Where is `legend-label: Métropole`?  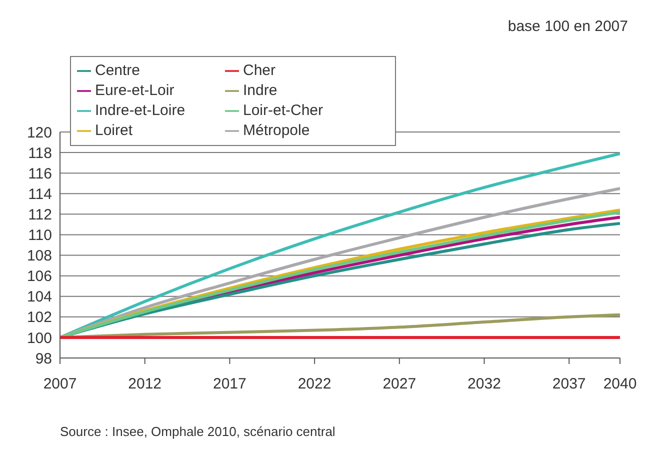
legend-label: Métropole is located at coordinates (277, 131).